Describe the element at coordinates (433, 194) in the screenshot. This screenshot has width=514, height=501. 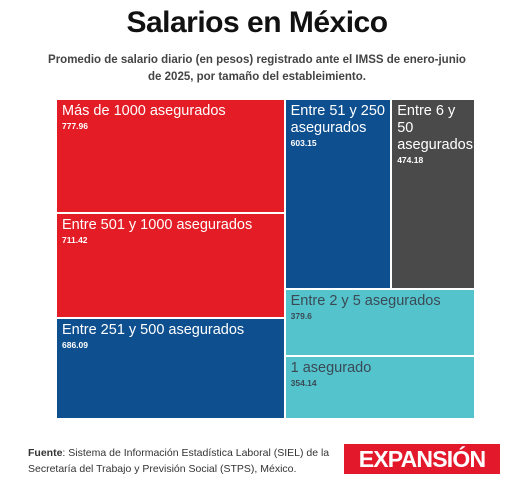
I see `treemap-cell: Entre 6 y 50 asegurados 474.18` at that location.